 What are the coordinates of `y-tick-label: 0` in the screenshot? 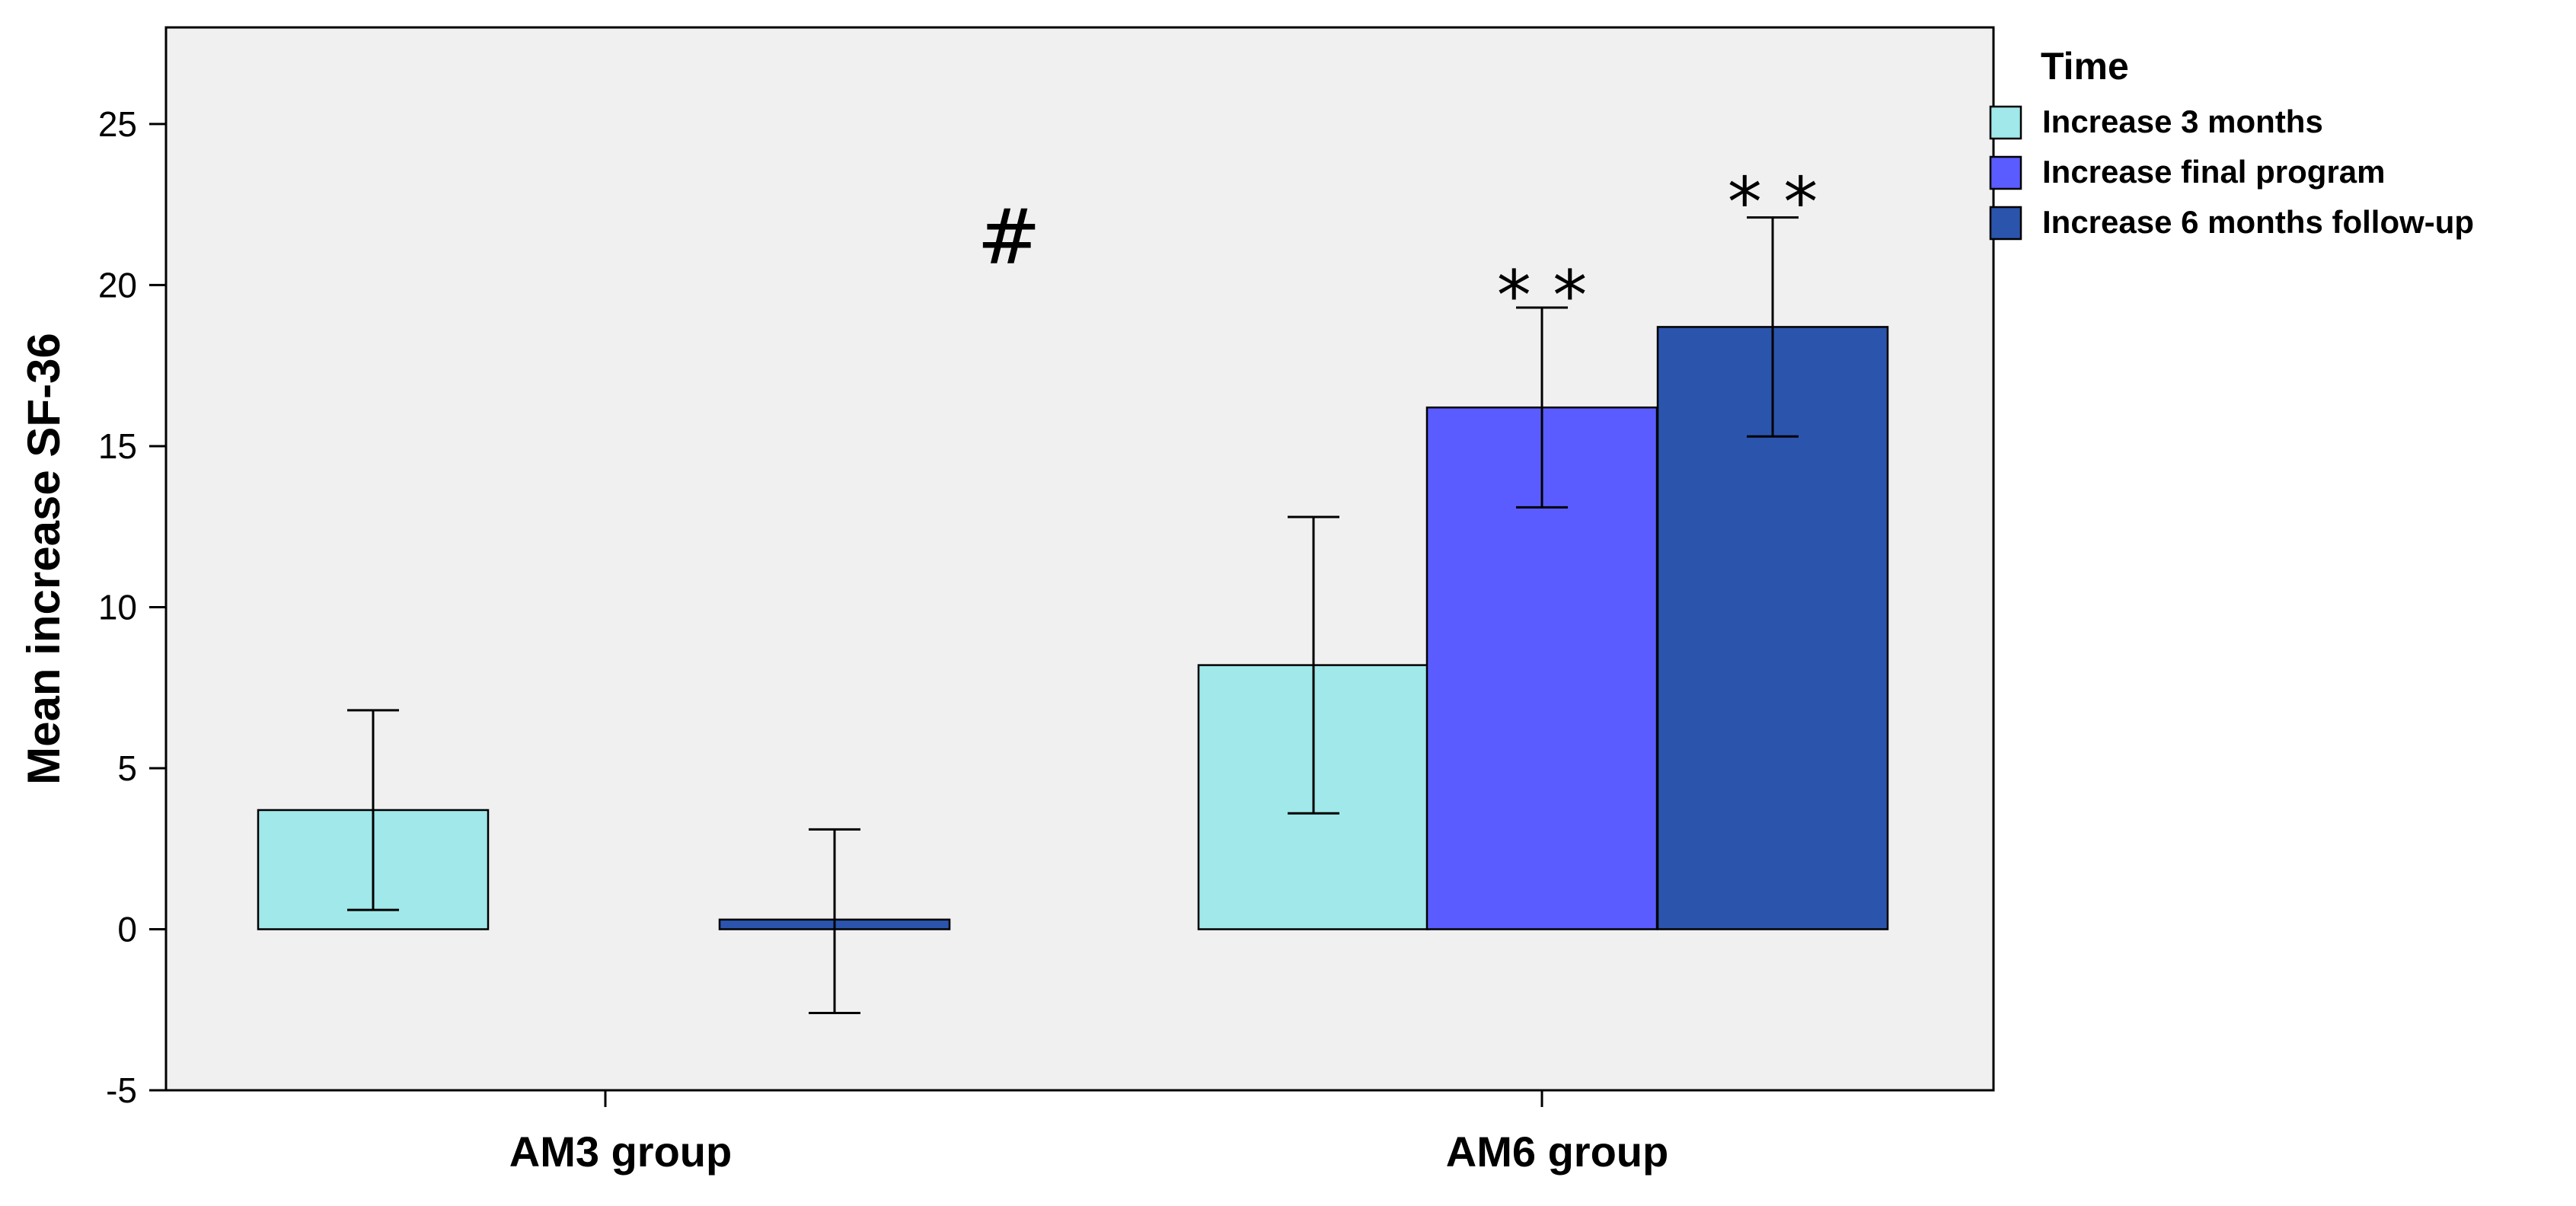 It's located at (127, 929).